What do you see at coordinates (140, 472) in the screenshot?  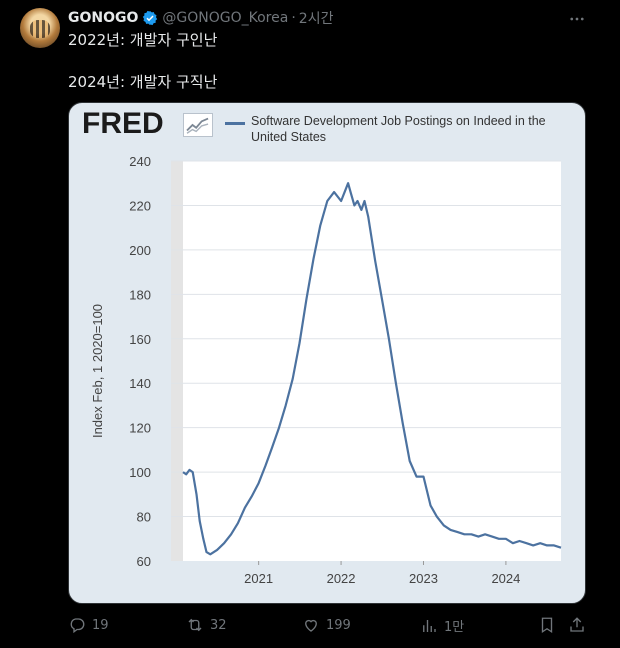 I see `y-tick-label: 100` at bounding box center [140, 472].